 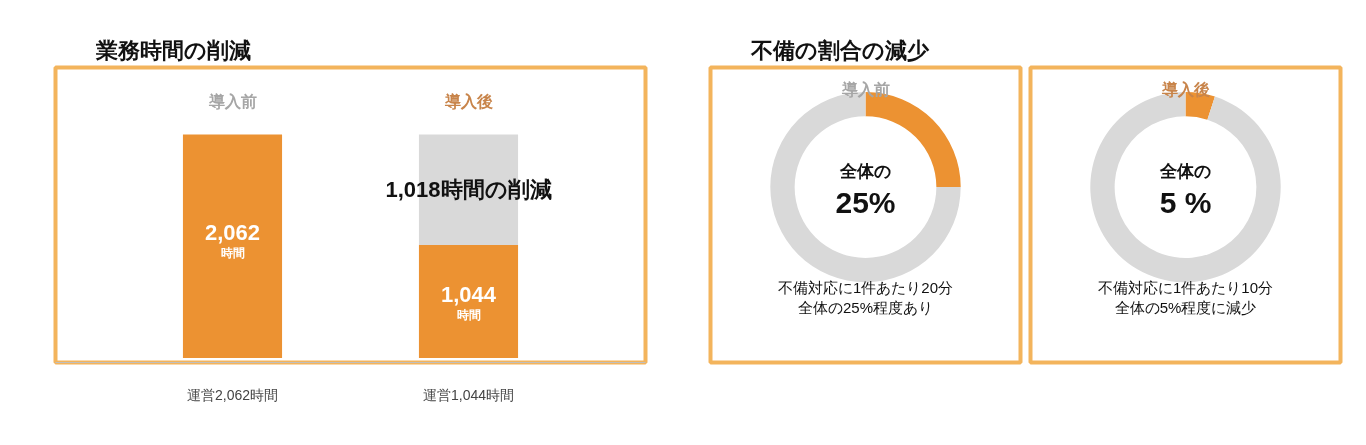 I want to click on chart-title: 業務時間の削減, so click(x=172, y=50).